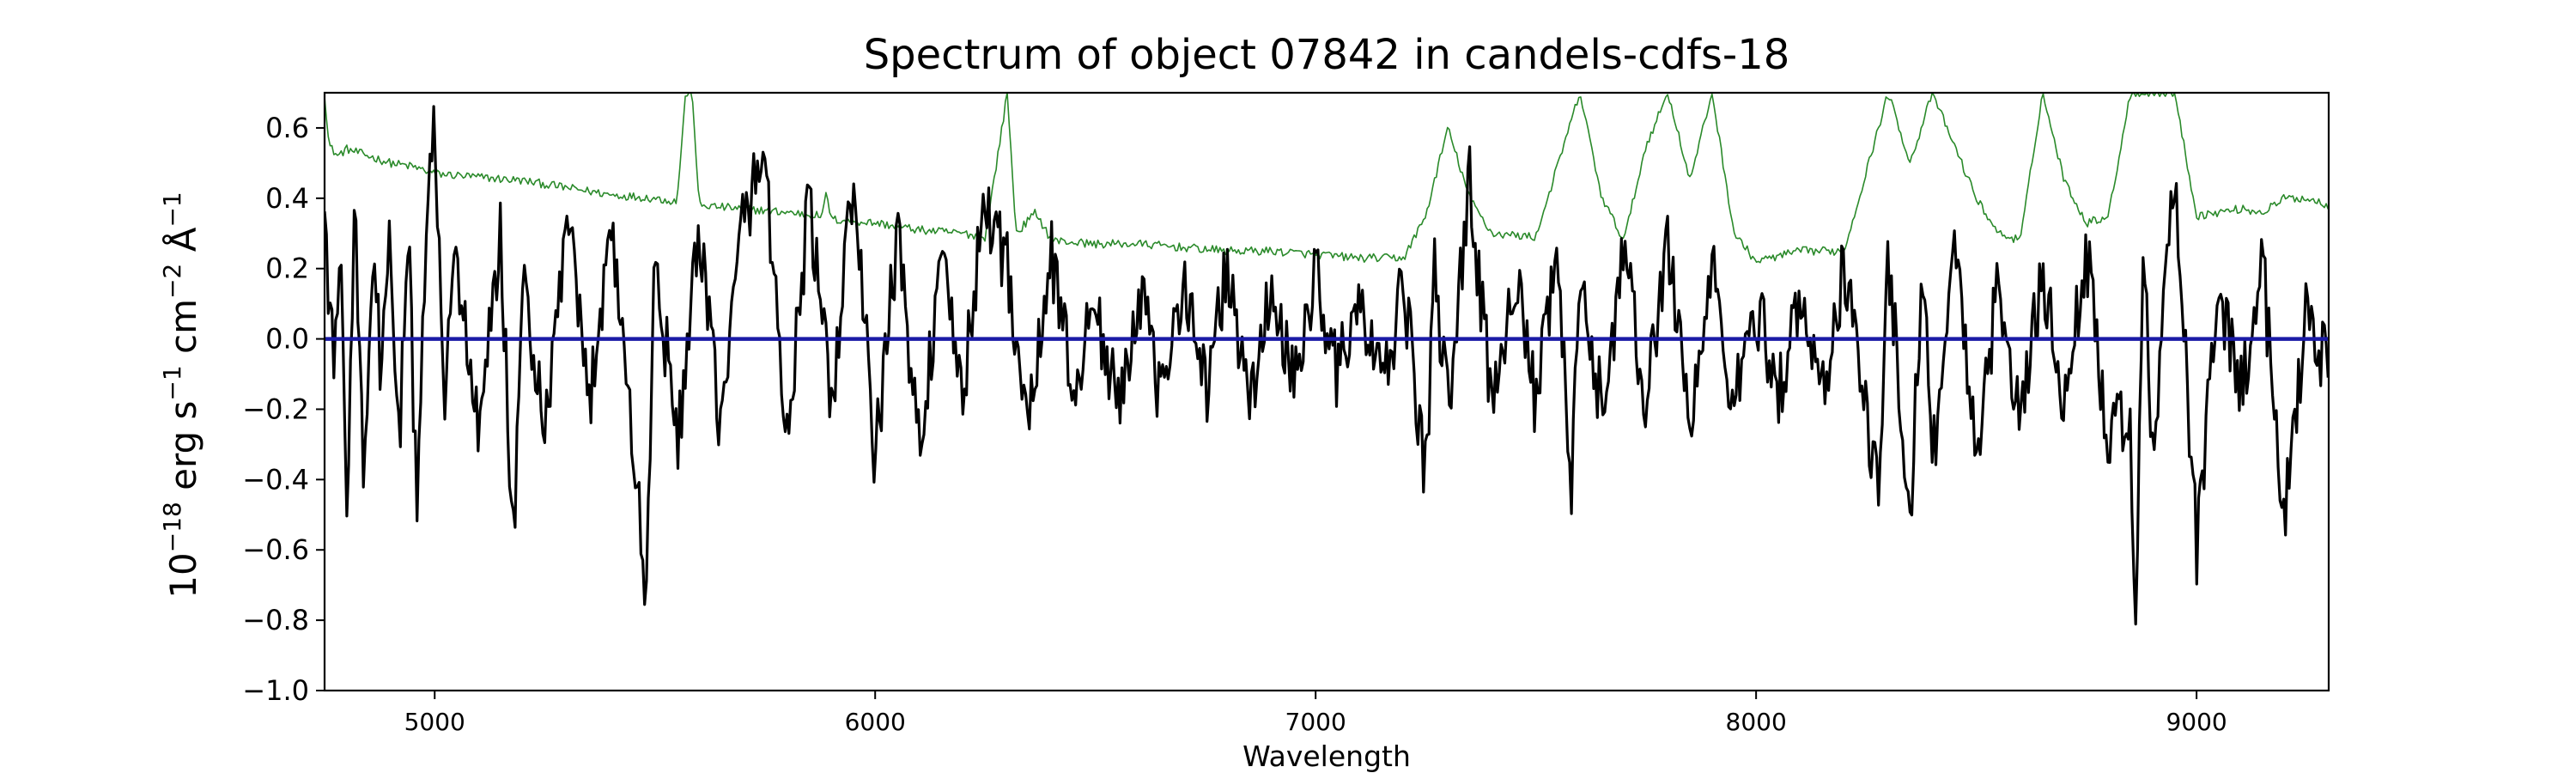  What do you see at coordinates (2196, 722) in the screenshot?
I see `x-tick-label: 9000` at bounding box center [2196, 722].